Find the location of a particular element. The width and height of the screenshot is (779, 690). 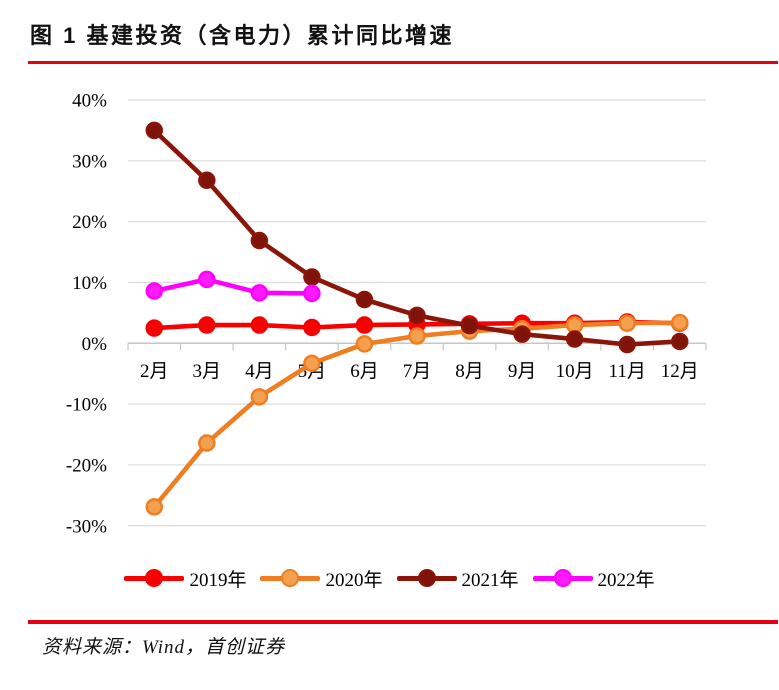

legend-label: 2022年 is located at coordinates (626, 580).